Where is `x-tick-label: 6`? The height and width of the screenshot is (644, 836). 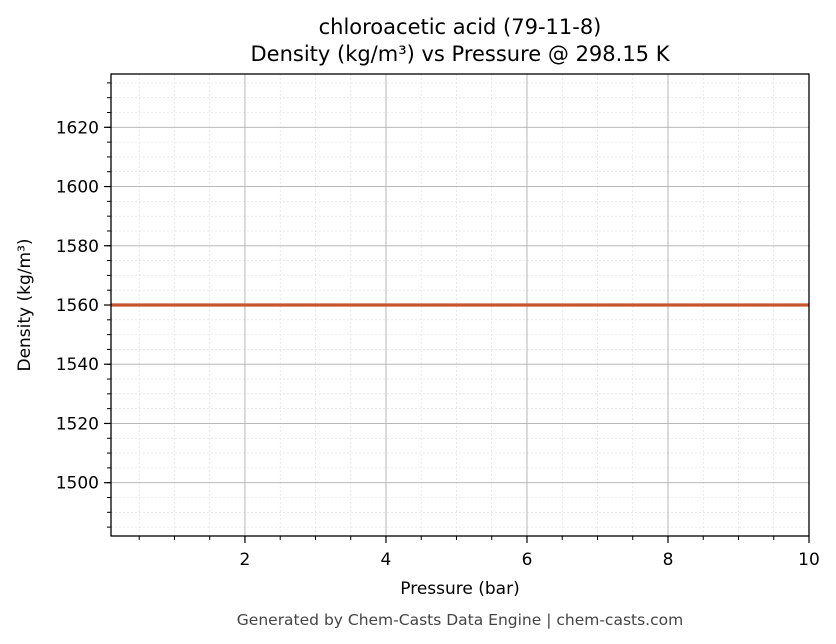 x-tick-label: 6 is located at coordinates (527, 560).